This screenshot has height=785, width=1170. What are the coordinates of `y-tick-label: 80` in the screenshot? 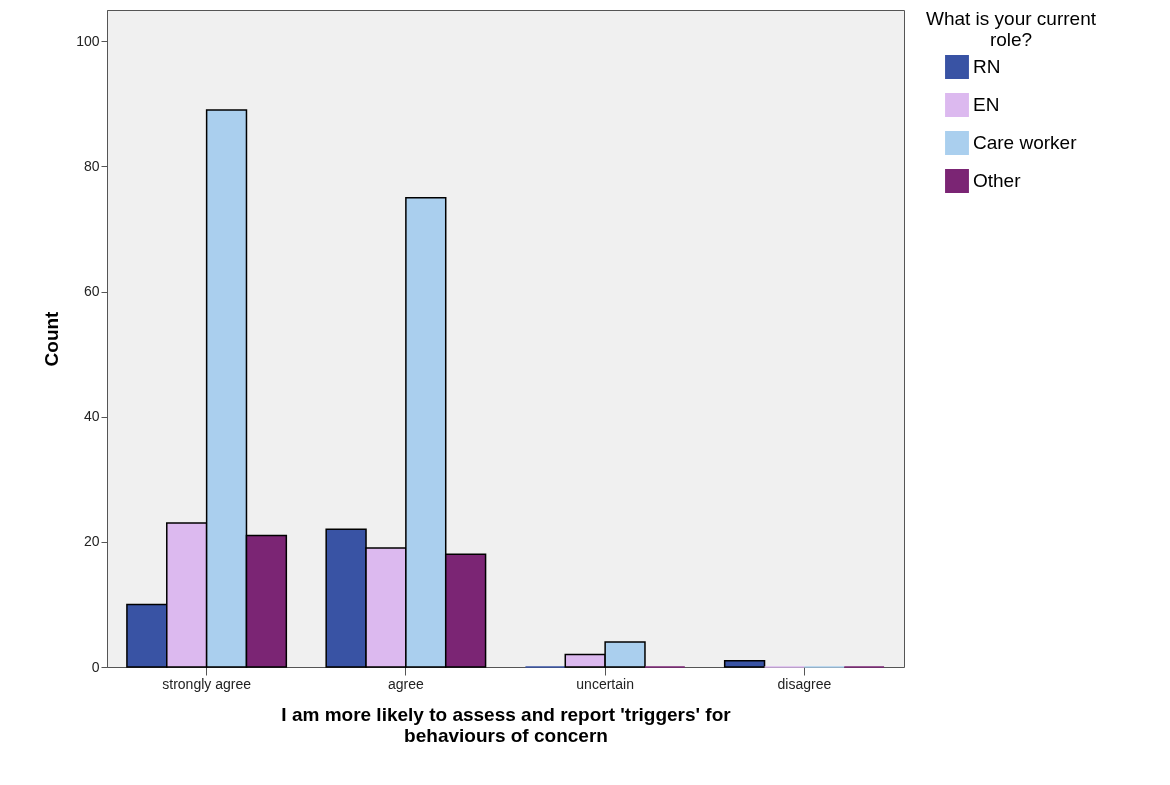 It's located at (91, 165).